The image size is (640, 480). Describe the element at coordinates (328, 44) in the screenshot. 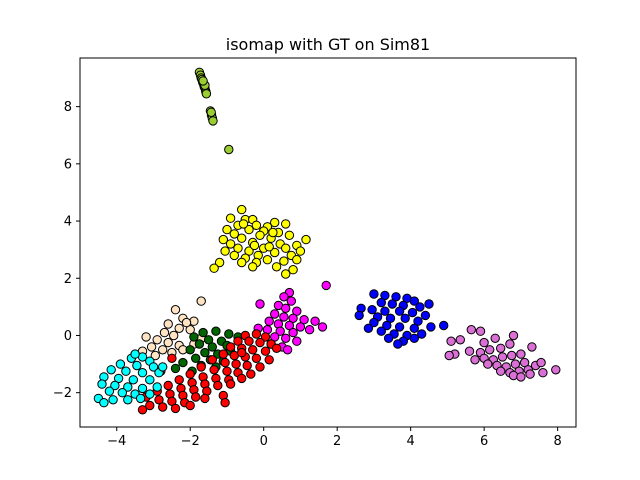

I see `chart-title: isomap with GT on Sim81` at that location.